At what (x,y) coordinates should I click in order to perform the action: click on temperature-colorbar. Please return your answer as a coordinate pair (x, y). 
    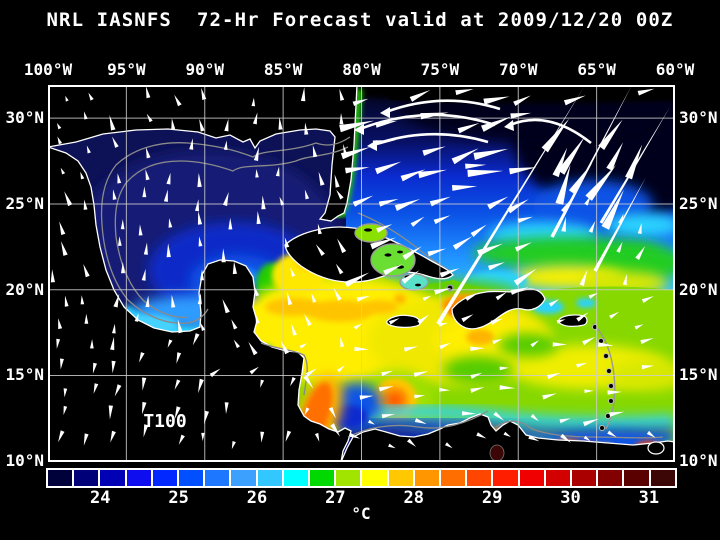
    Looking at the image, I should click on (361, 478).